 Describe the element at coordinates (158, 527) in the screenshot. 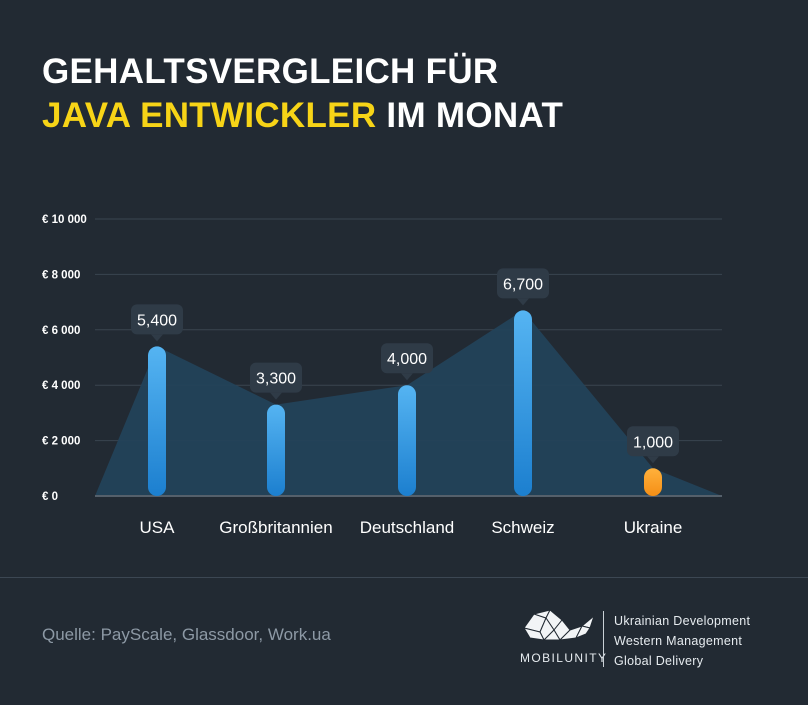

I see `category-label: USA` at that location.